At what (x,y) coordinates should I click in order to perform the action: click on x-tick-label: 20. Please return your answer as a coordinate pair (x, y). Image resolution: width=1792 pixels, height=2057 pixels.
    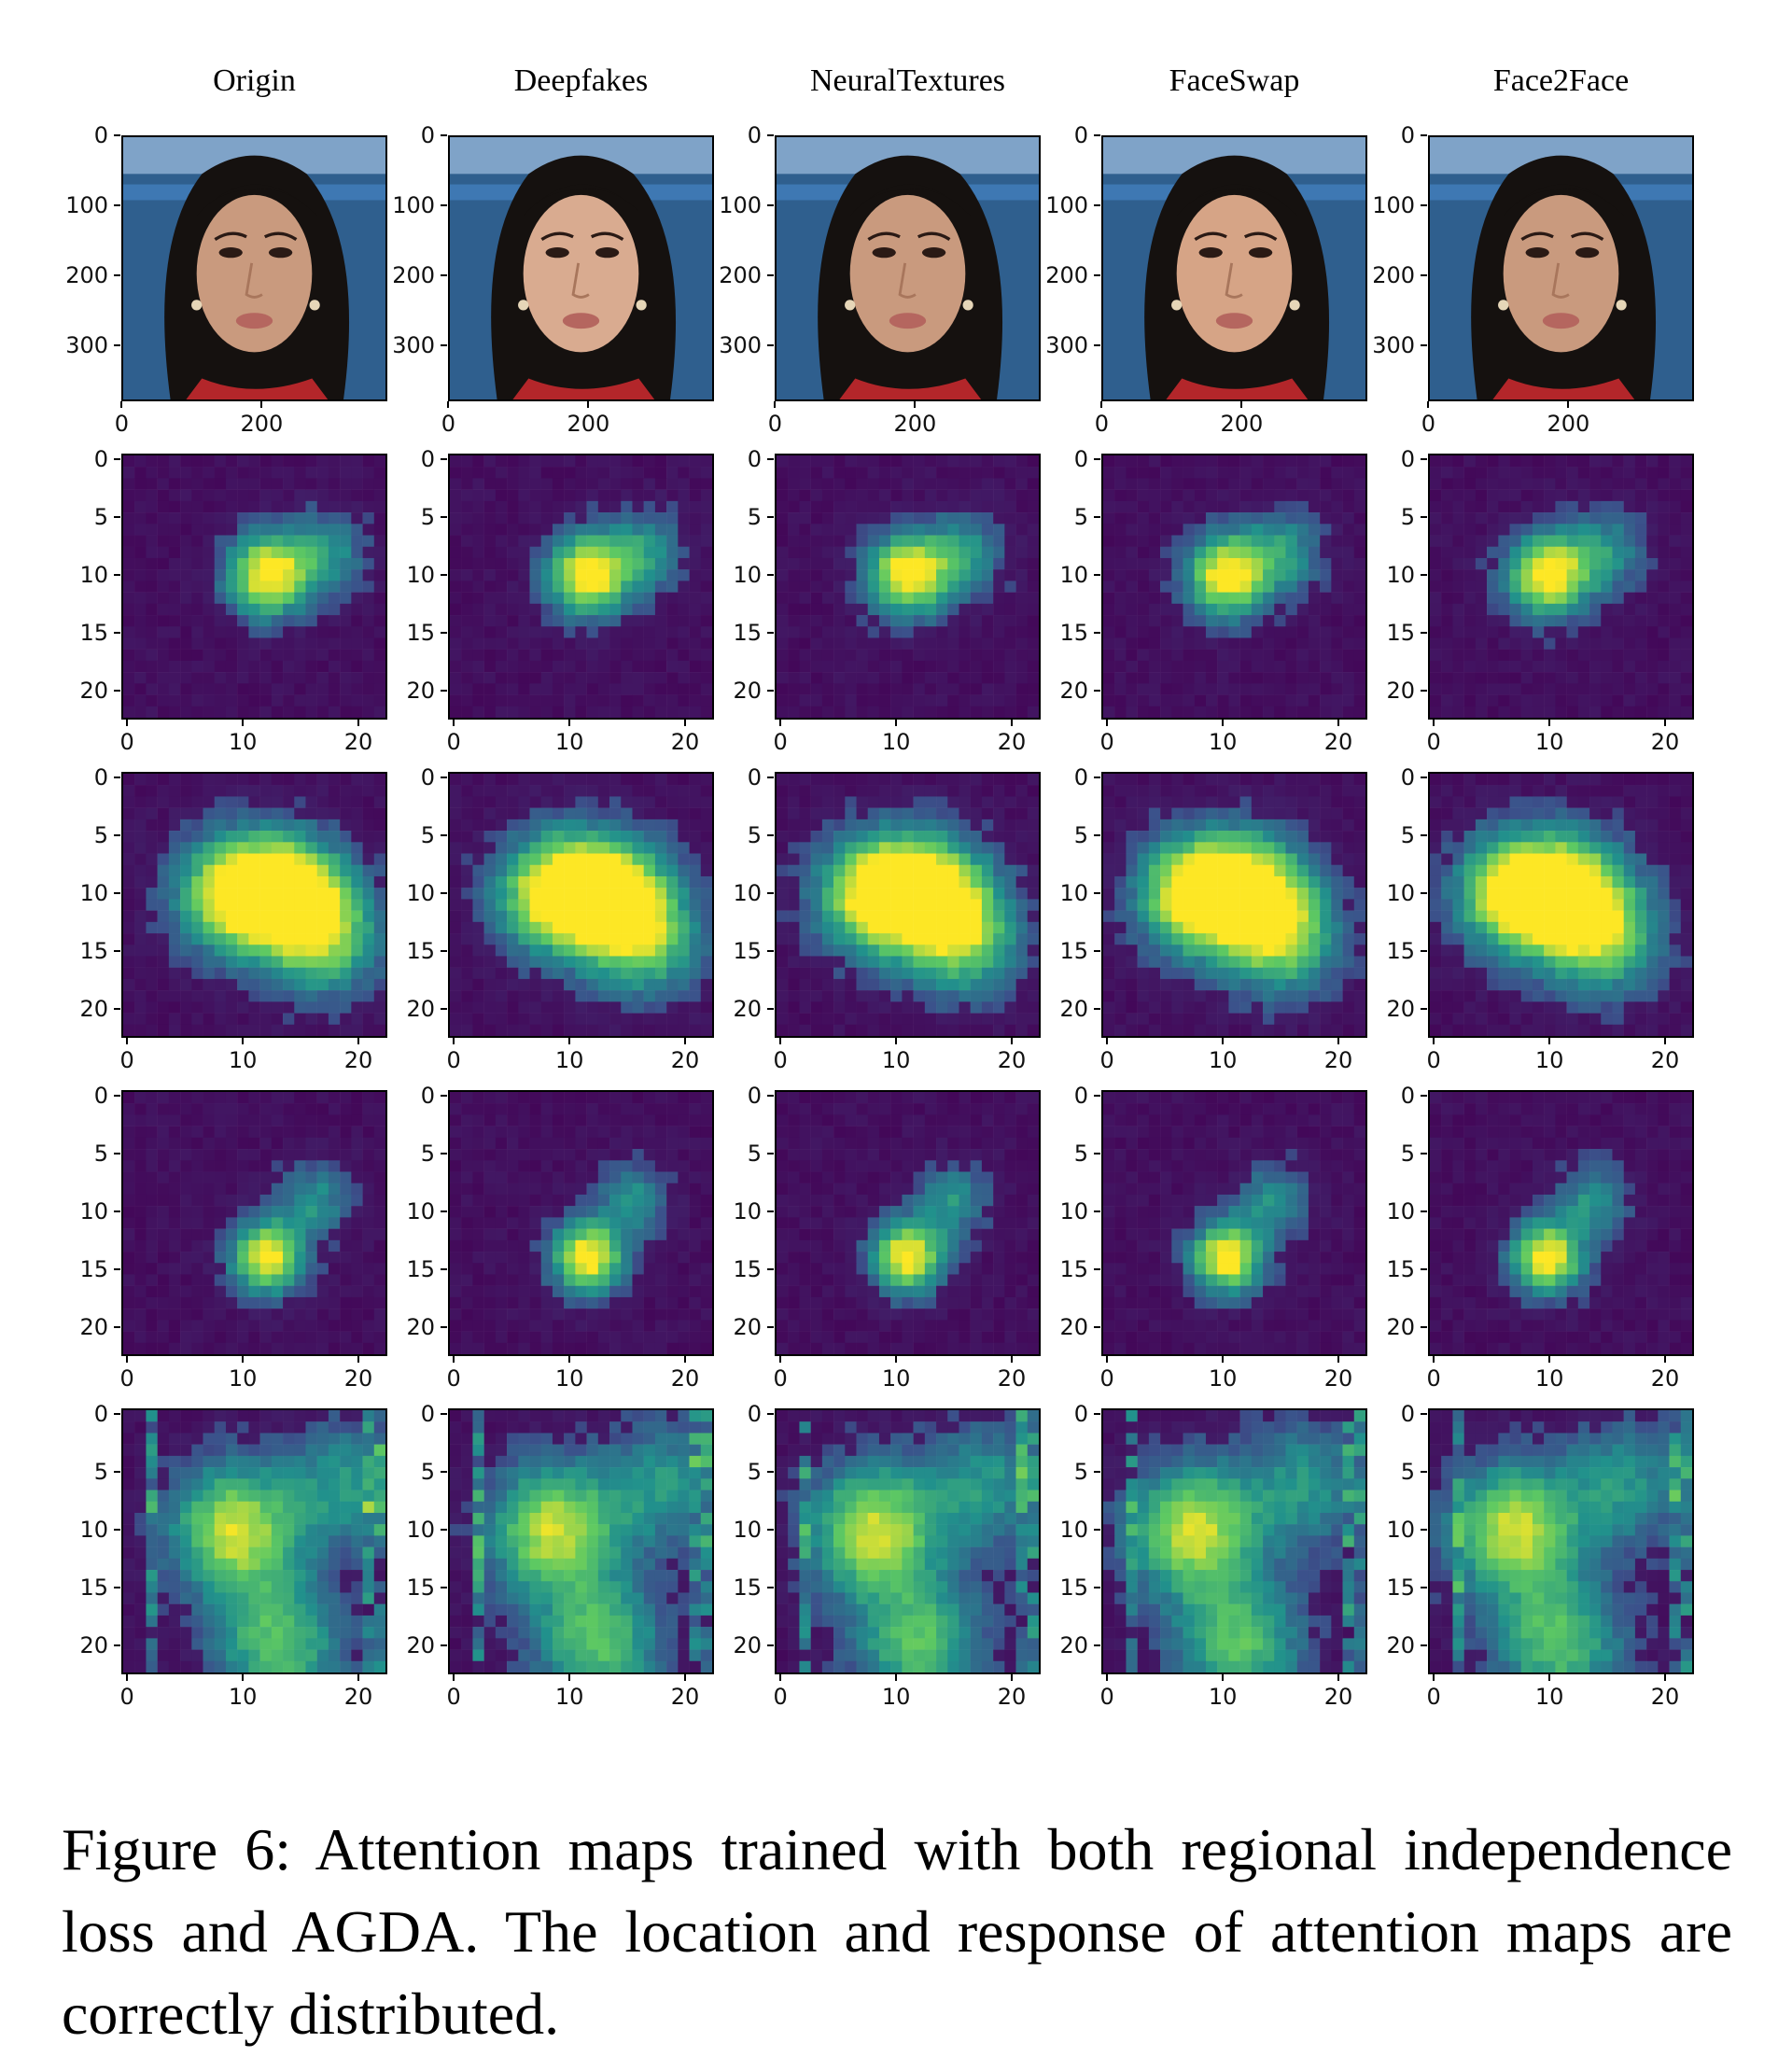
    Looking at the image, I should click on (1665, 1378).